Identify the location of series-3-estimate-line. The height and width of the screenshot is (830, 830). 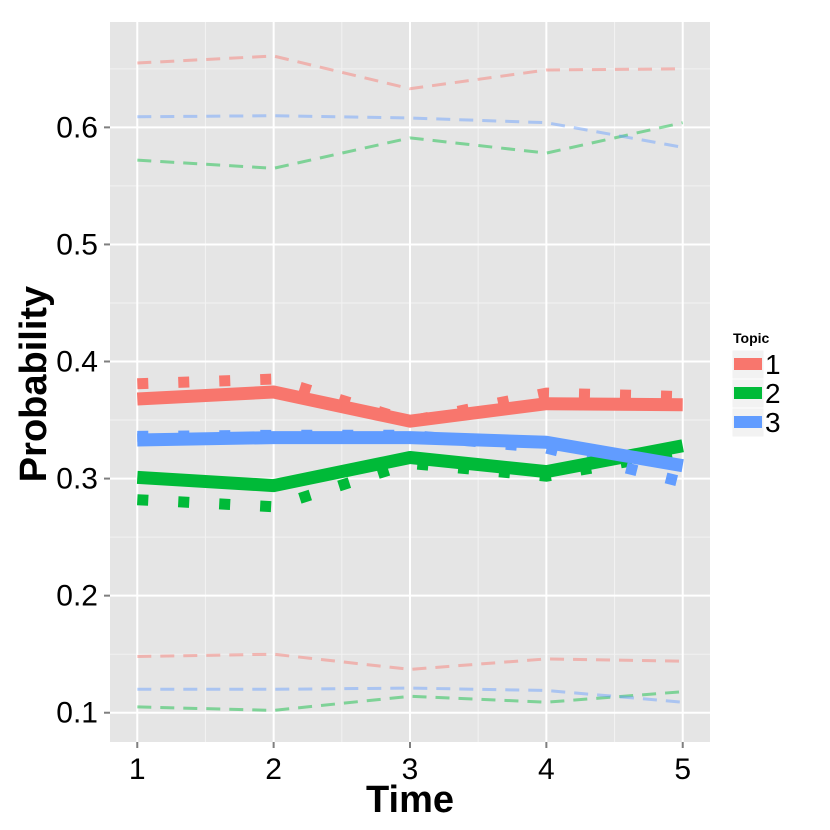
(410, 452).